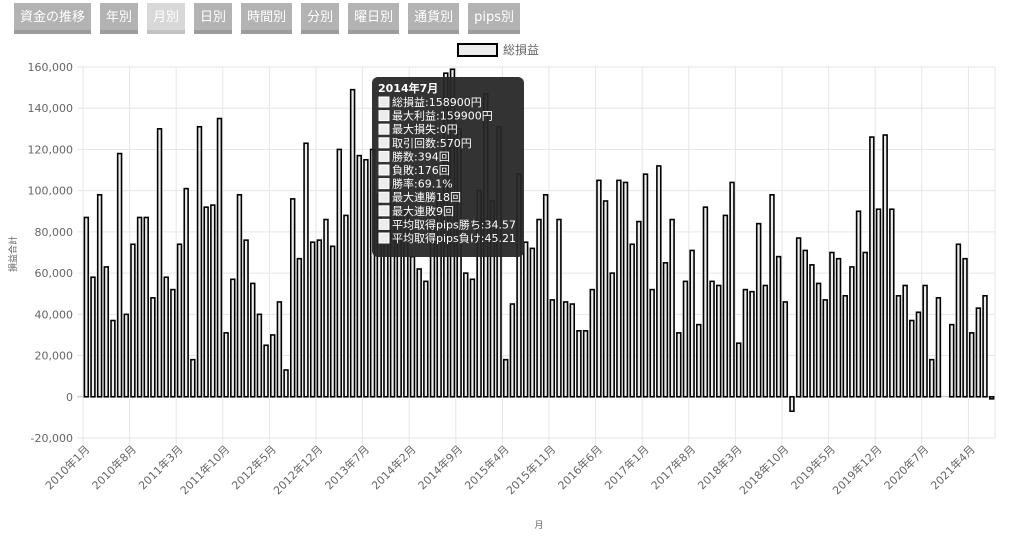 This screenshot has width=1017, height=539. What do you see at coordinates (213, 18) in the screenshot?
I see `tab-daily: 日別` at bounding box center [213, 18].